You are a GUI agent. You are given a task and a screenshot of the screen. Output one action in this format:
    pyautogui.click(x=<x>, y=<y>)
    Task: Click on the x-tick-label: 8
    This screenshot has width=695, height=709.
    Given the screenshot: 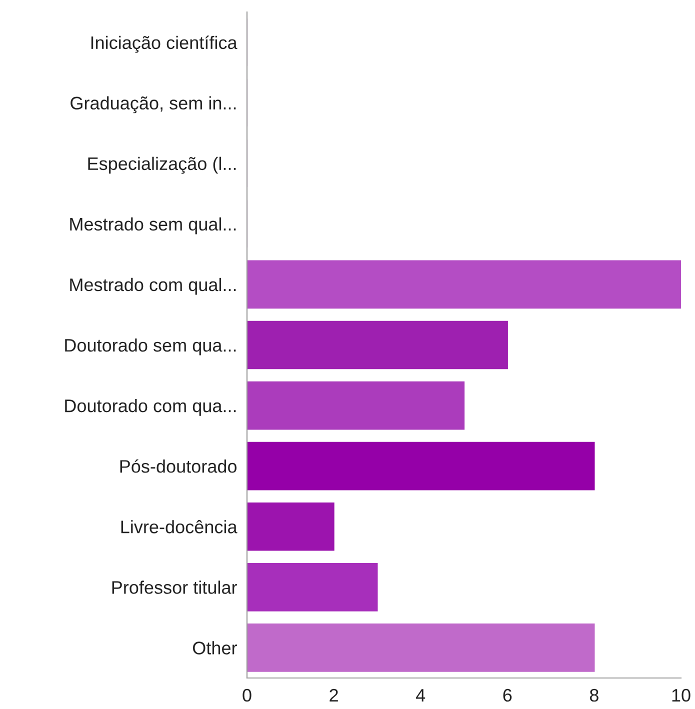 What is the action you would take?
    pyautogui.click(x=594, y=695)
    